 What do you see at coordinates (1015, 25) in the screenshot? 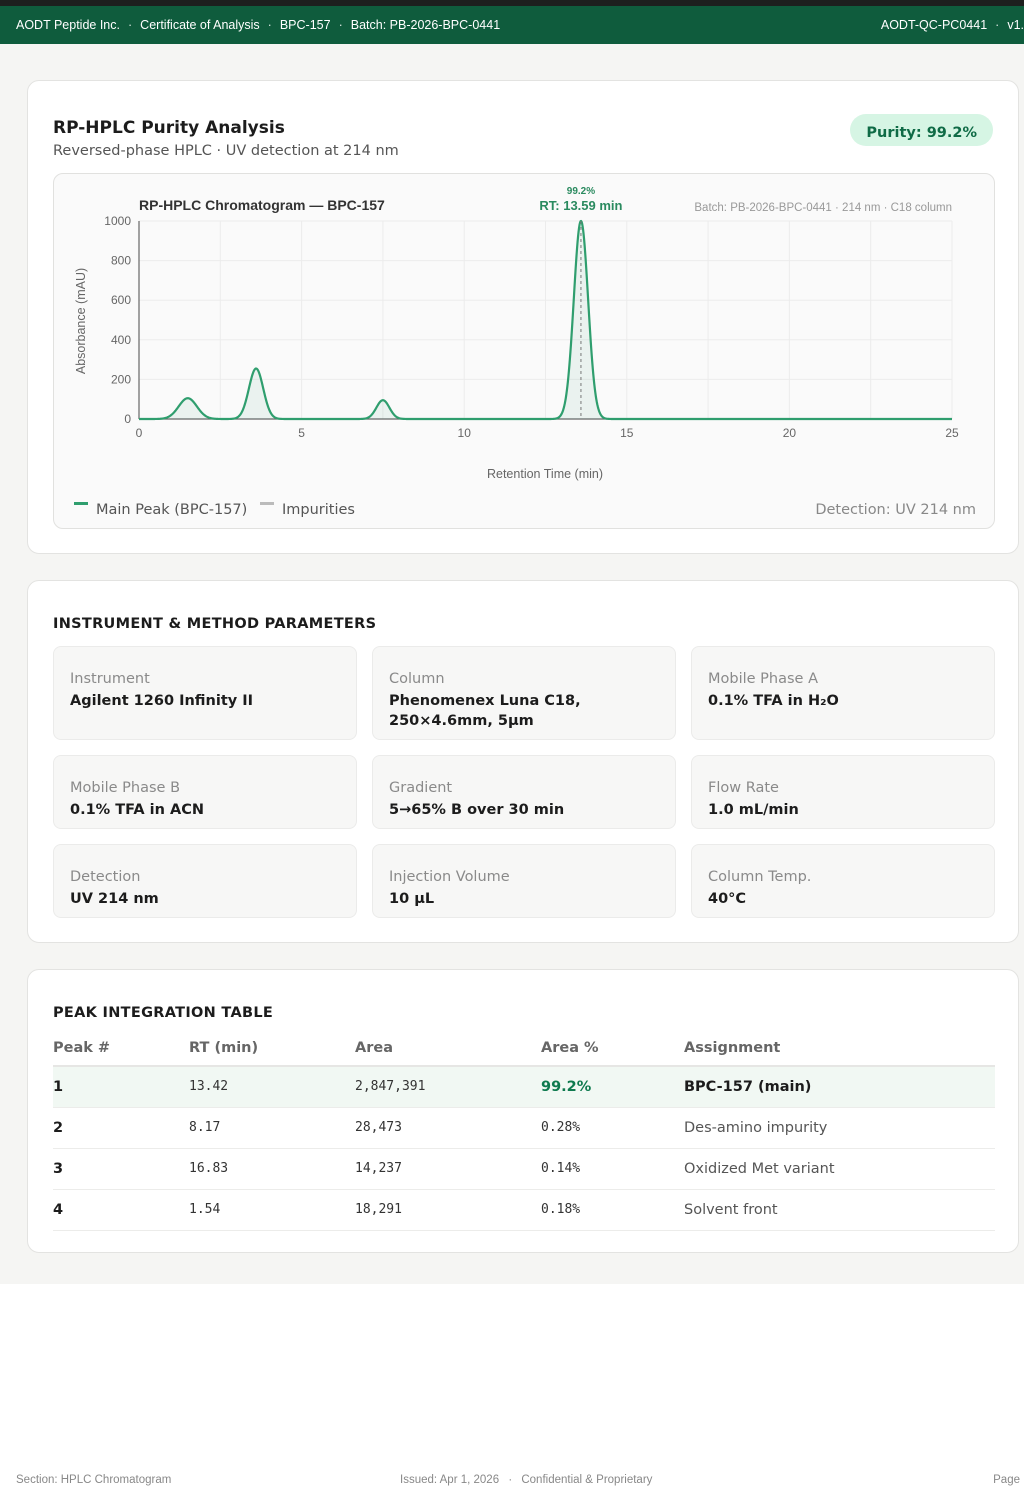
I see `document-version: v1.` at bounding box center [1015, 25].